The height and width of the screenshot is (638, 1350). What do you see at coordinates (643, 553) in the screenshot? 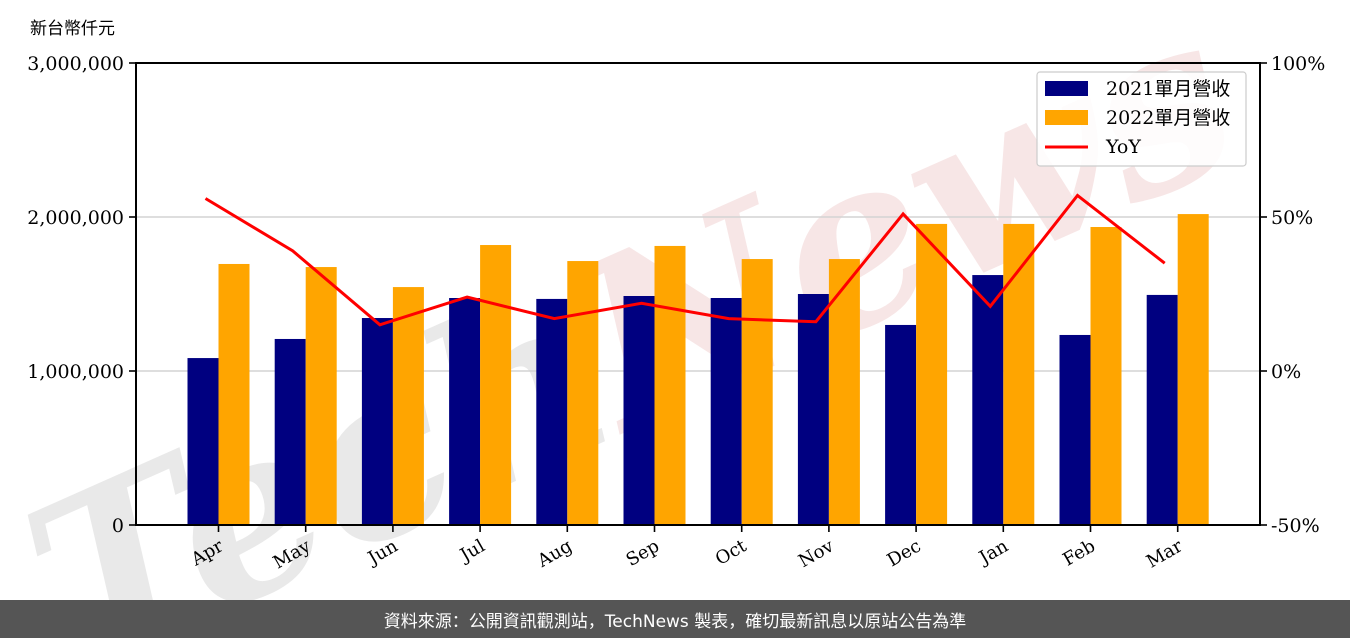
I see `x-tick-label: Sep` at bounding box center [643, 553].